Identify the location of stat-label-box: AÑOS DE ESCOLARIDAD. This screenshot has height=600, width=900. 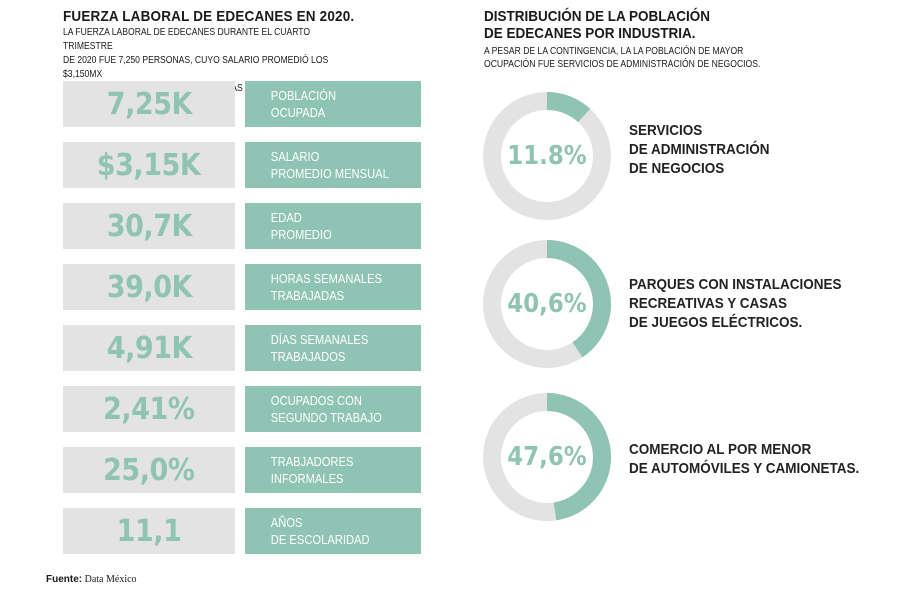
(333, 531).